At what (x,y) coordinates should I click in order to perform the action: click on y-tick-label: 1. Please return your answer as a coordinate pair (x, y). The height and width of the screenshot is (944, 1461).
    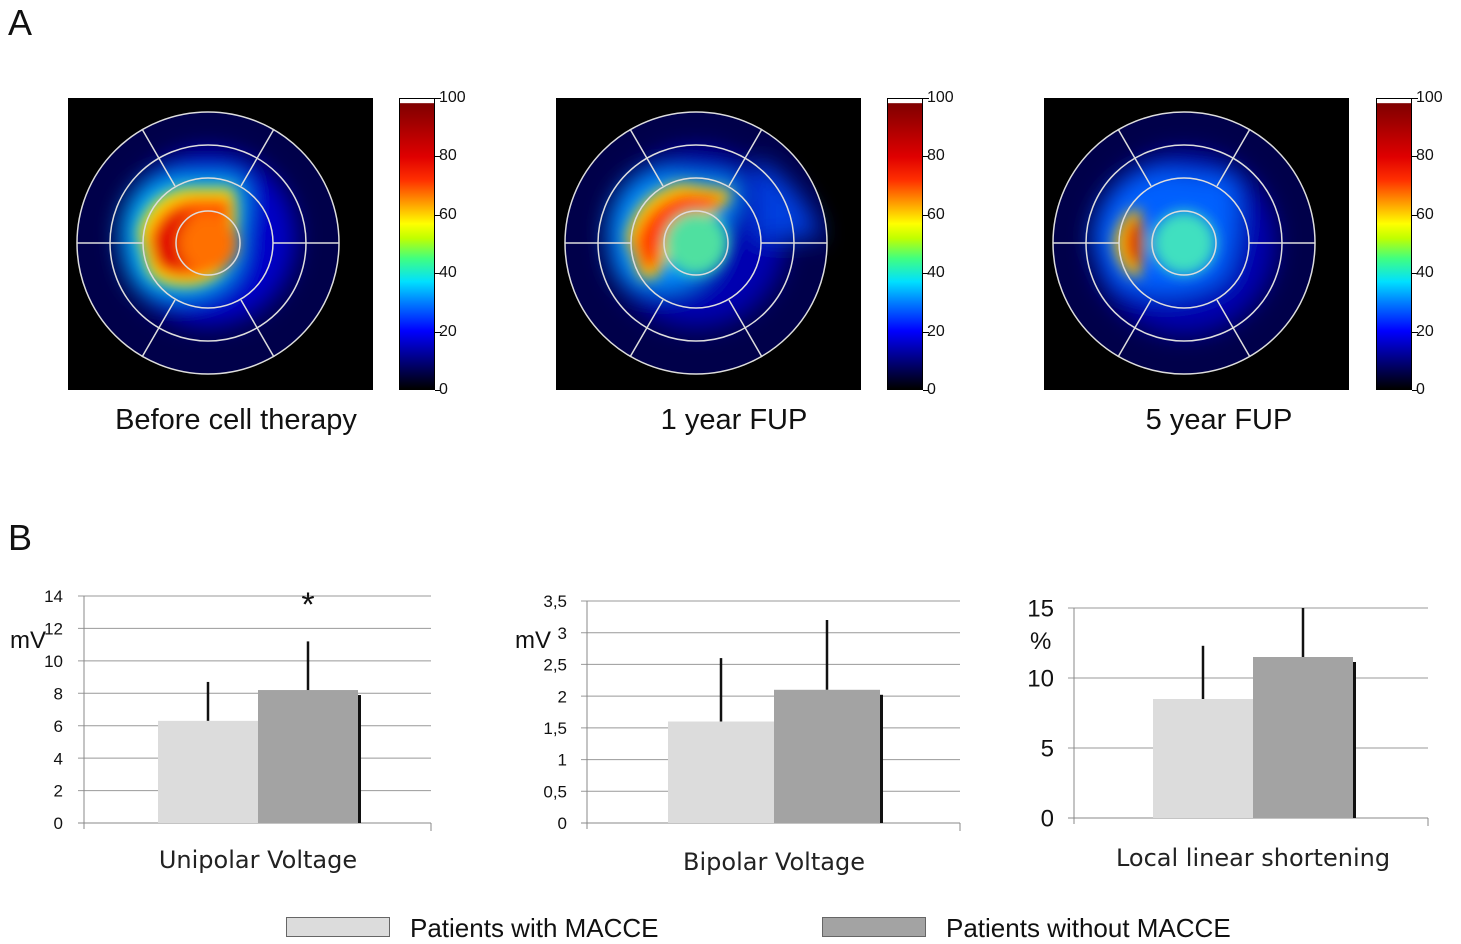
    Looking at the image, I should click on (562, 760).